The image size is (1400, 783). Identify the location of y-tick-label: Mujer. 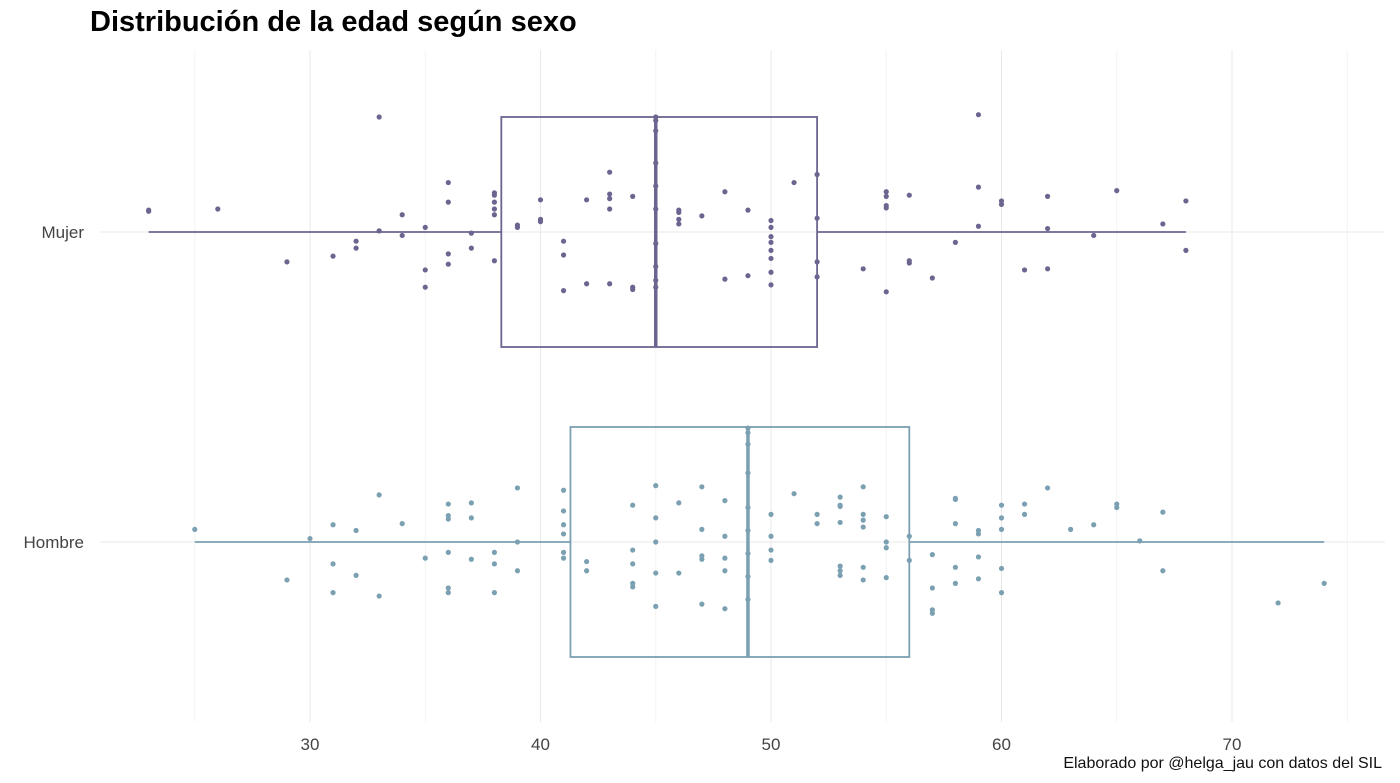
(62, 232).